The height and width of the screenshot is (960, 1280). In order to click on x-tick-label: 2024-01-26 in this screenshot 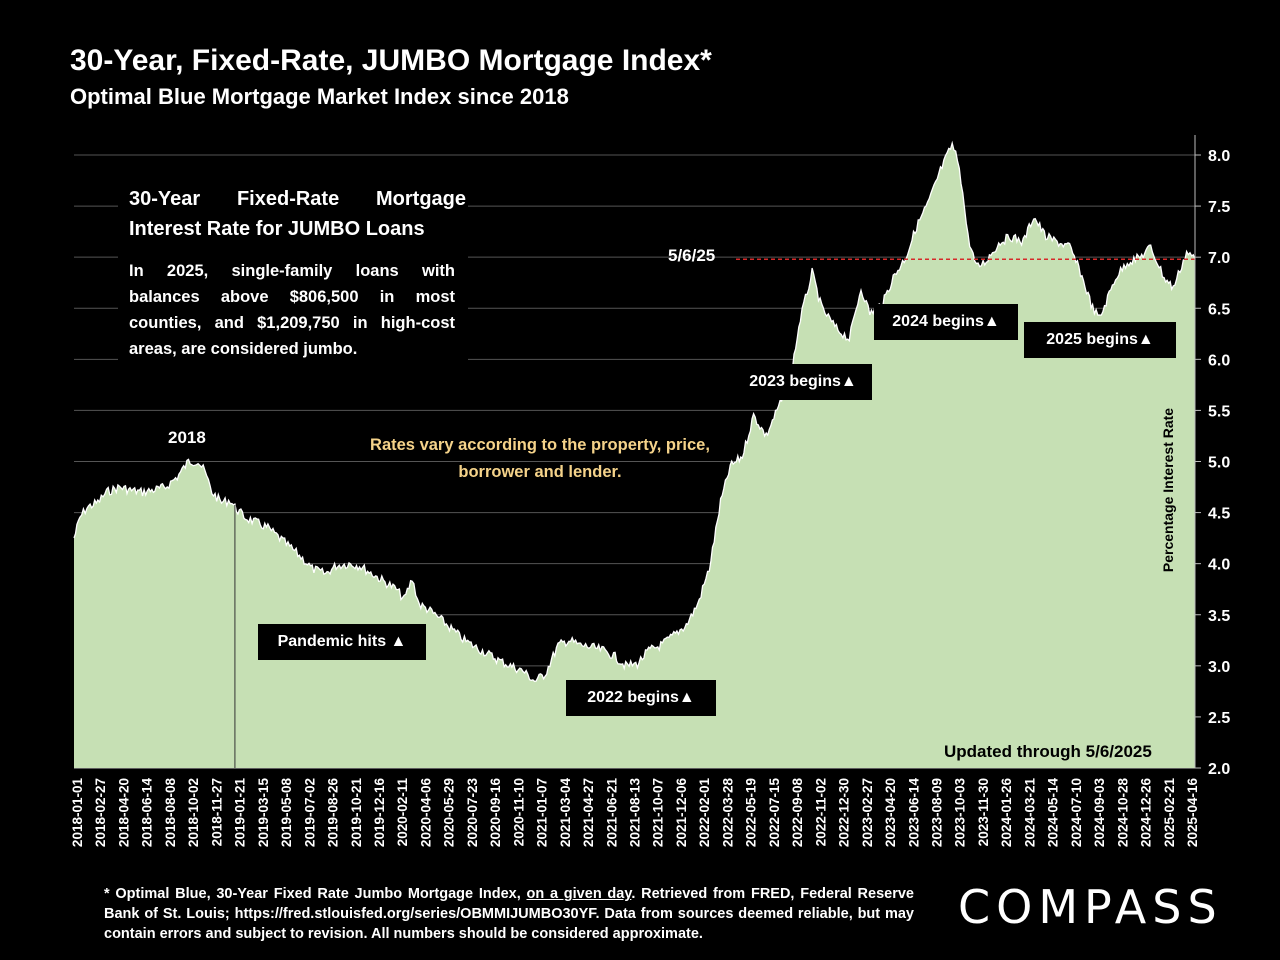, I will do `click(1006, 813)`.